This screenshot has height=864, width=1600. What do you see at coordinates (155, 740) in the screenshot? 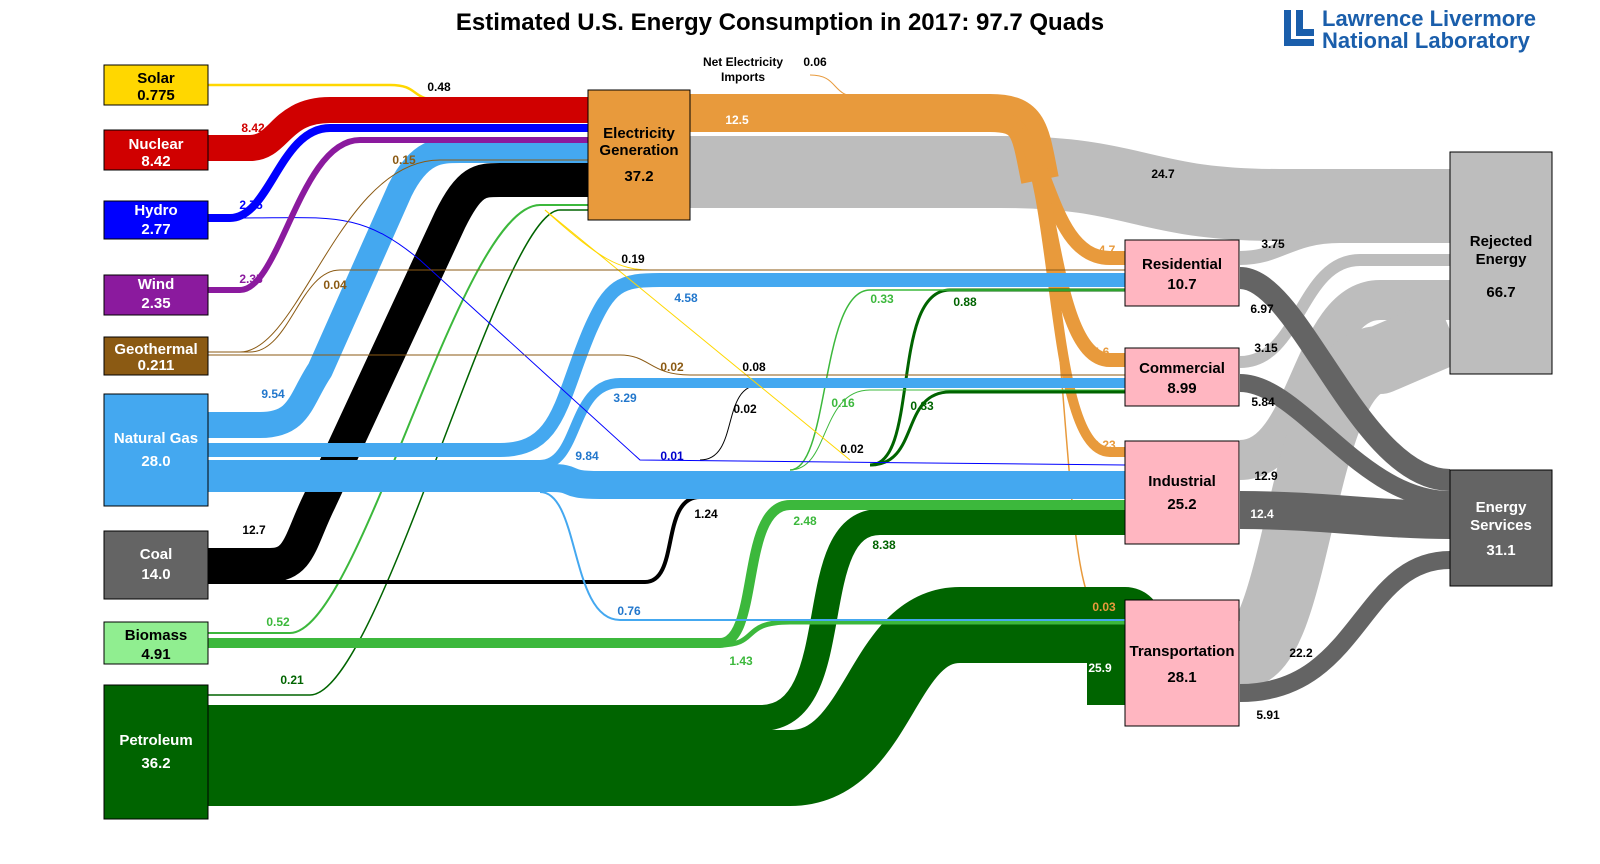
I see `label-petroleum-name: Petroleum` at bounding box center [155, 740].